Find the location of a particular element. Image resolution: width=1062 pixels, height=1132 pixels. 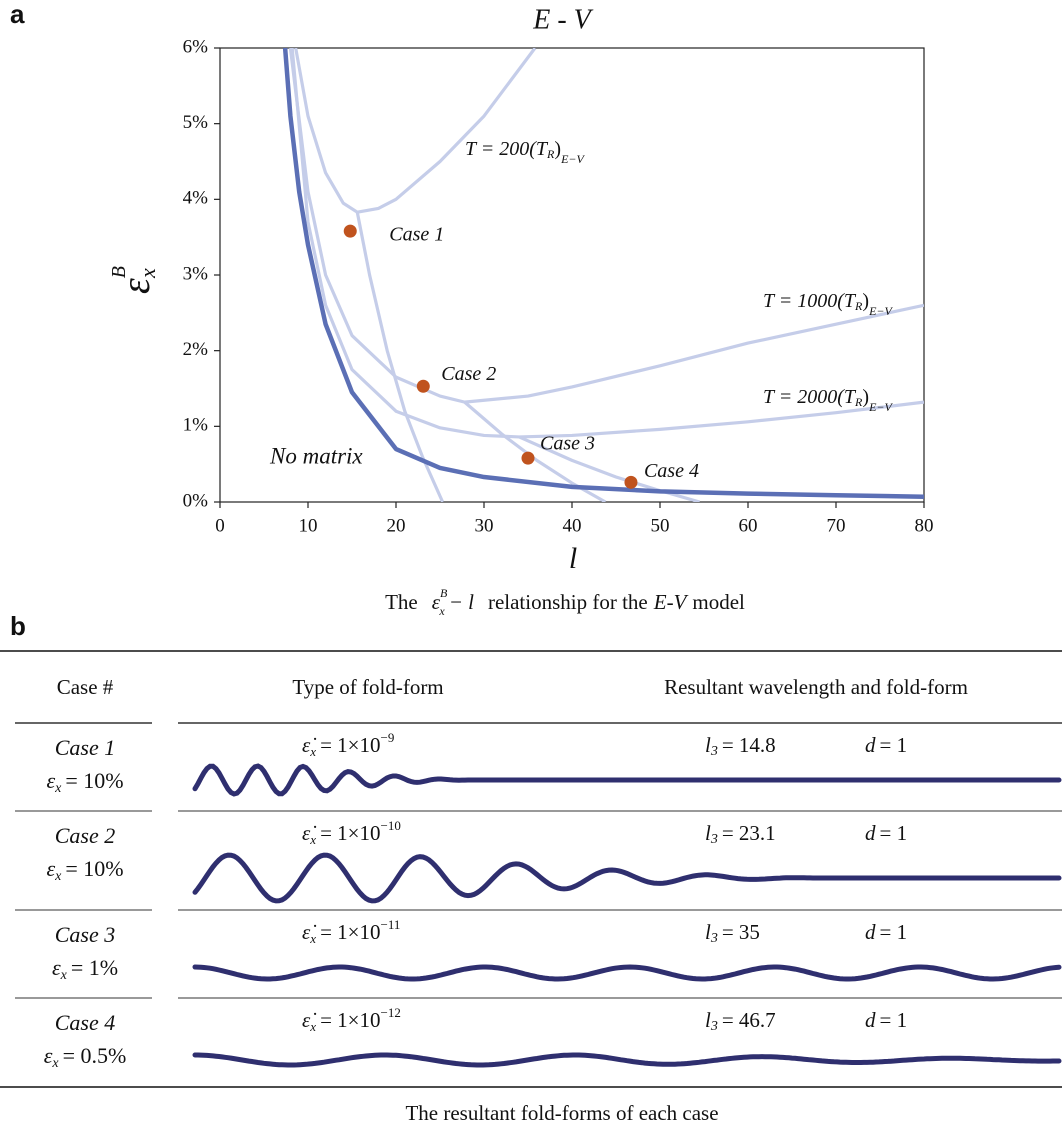

wavelength: l3 = 23.1 is located at coordinates (740, 834).